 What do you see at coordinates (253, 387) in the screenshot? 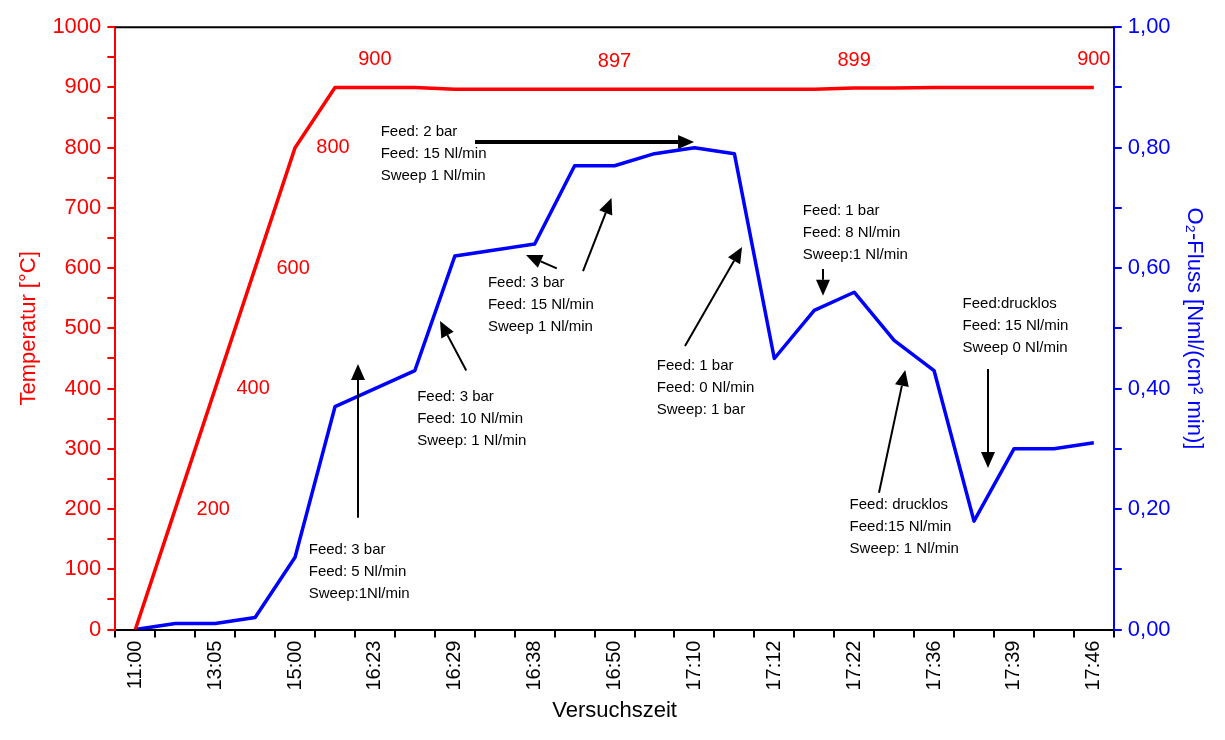
I see `data-label: 400` at bounding box center [253, 387].